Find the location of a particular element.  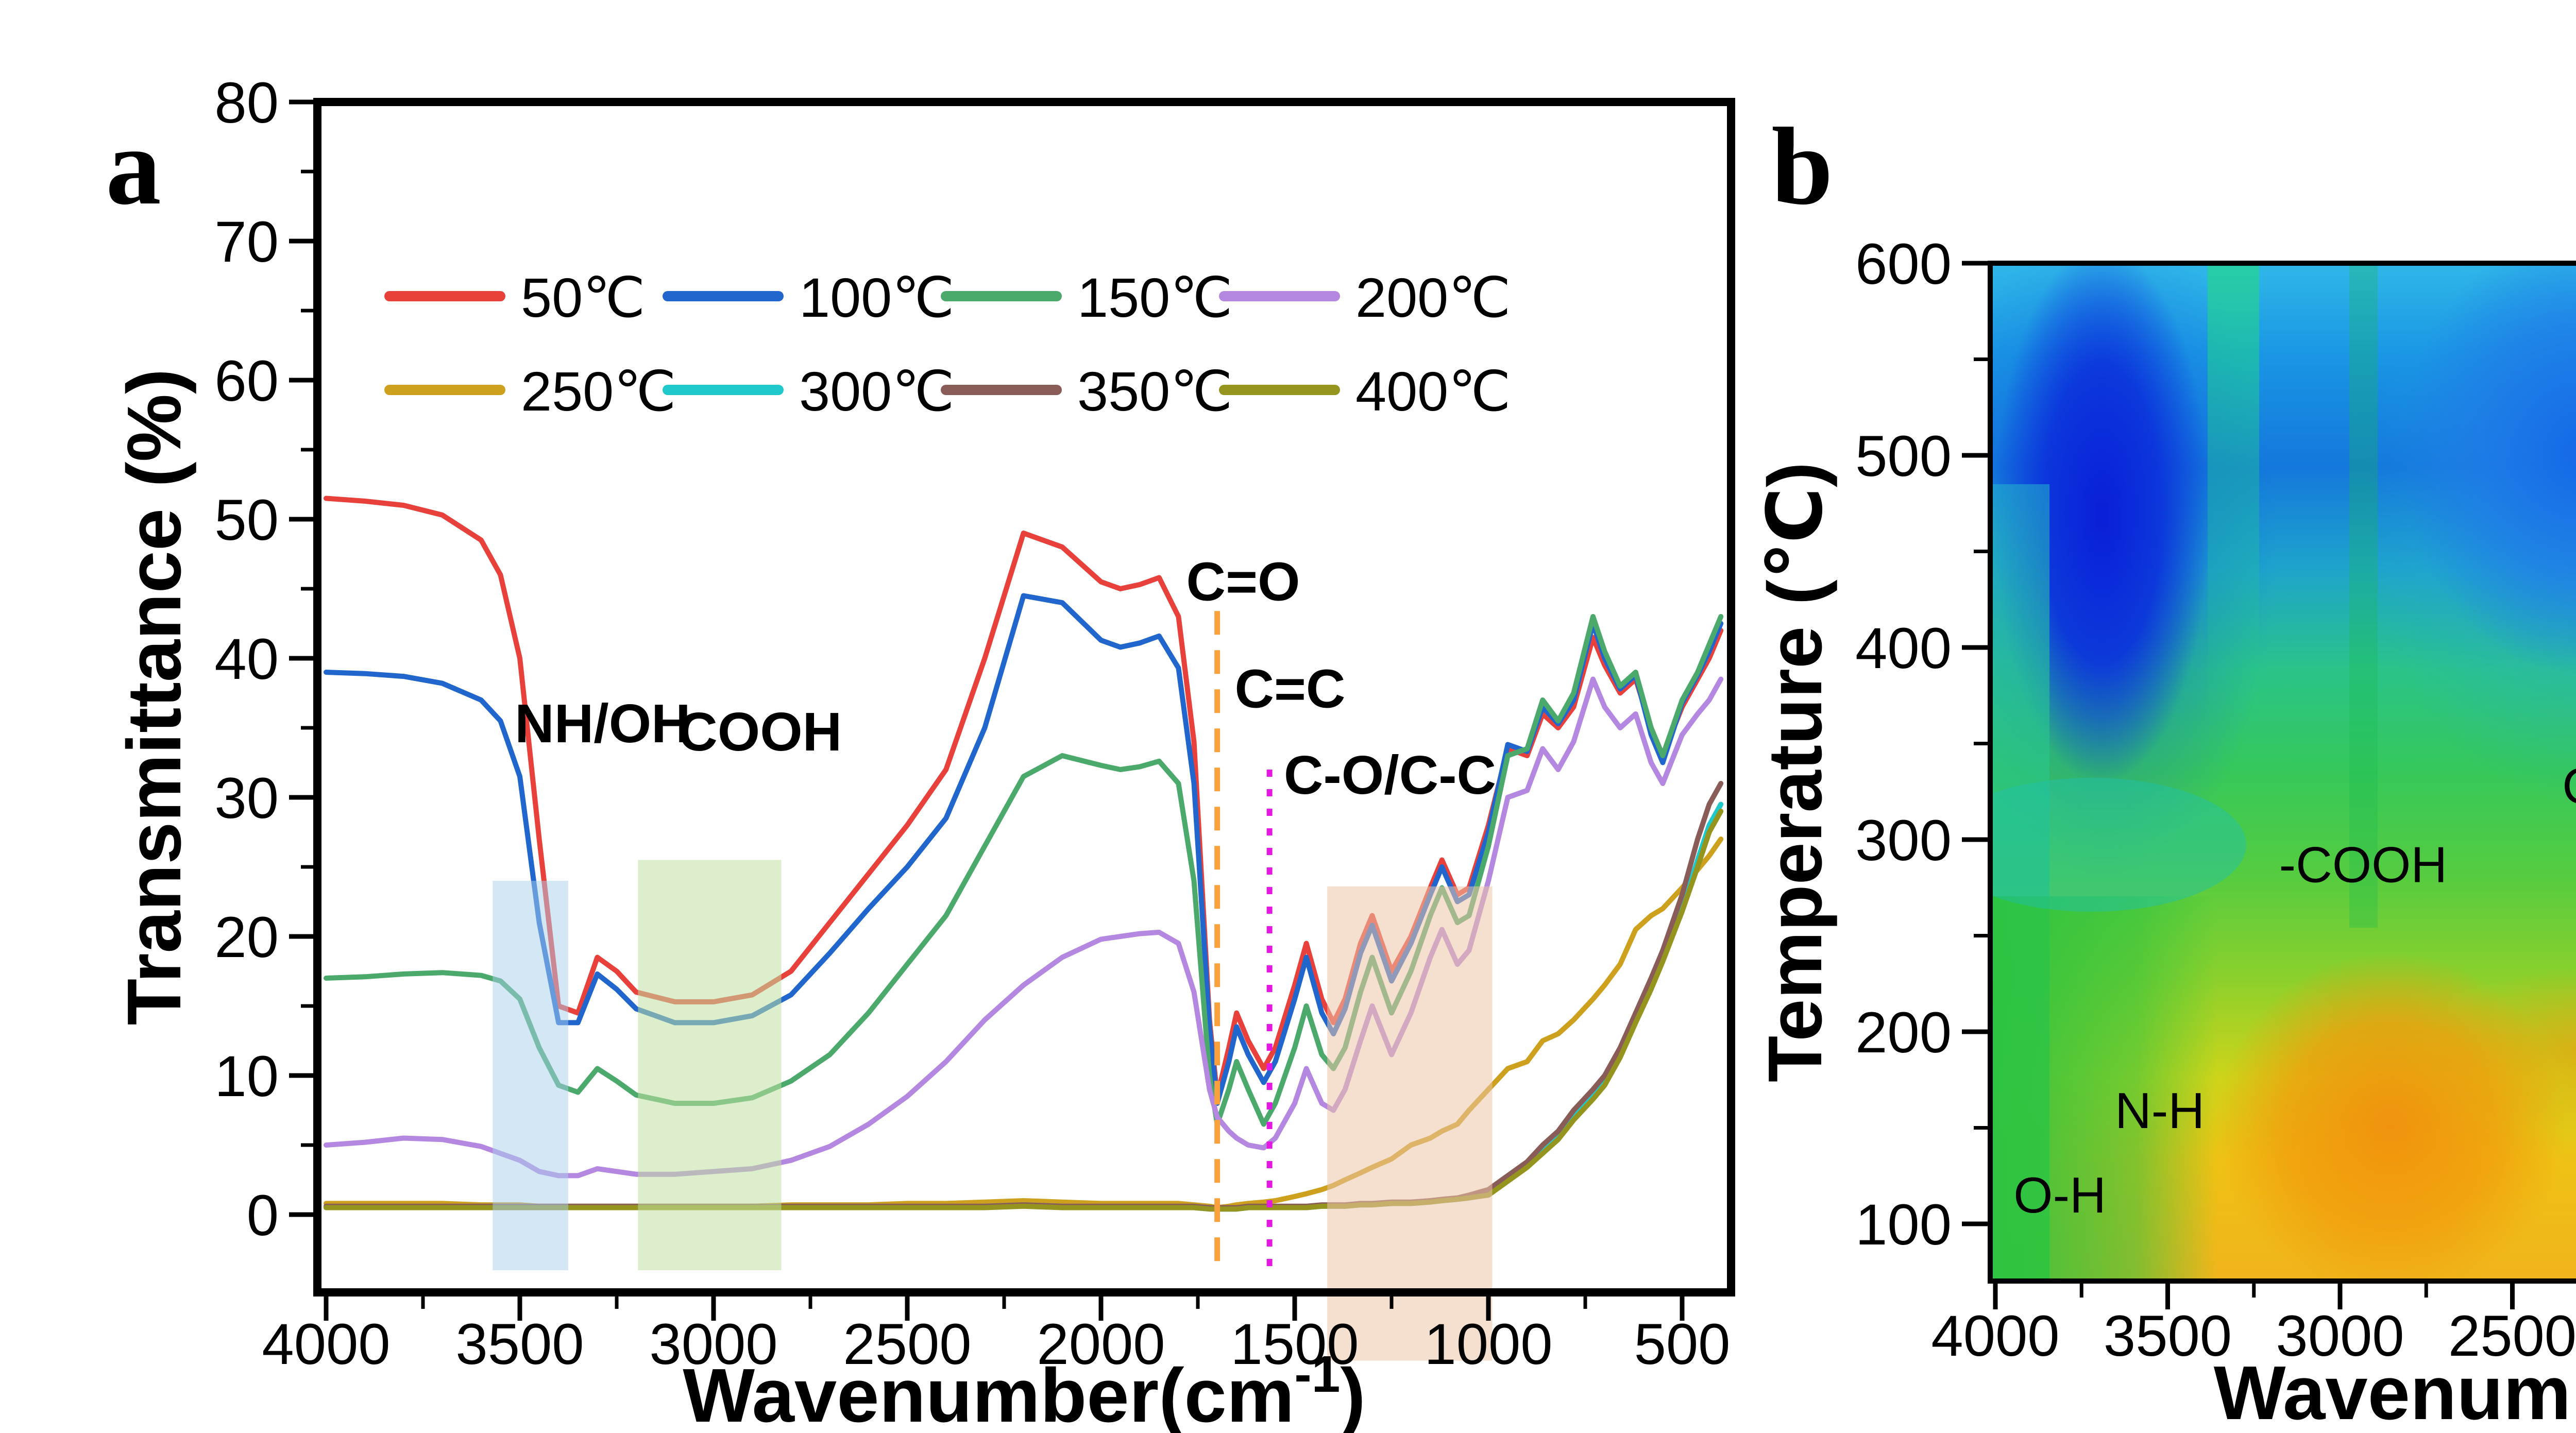

panel-a-highlight-bands is located at coordinates (993, 1110).